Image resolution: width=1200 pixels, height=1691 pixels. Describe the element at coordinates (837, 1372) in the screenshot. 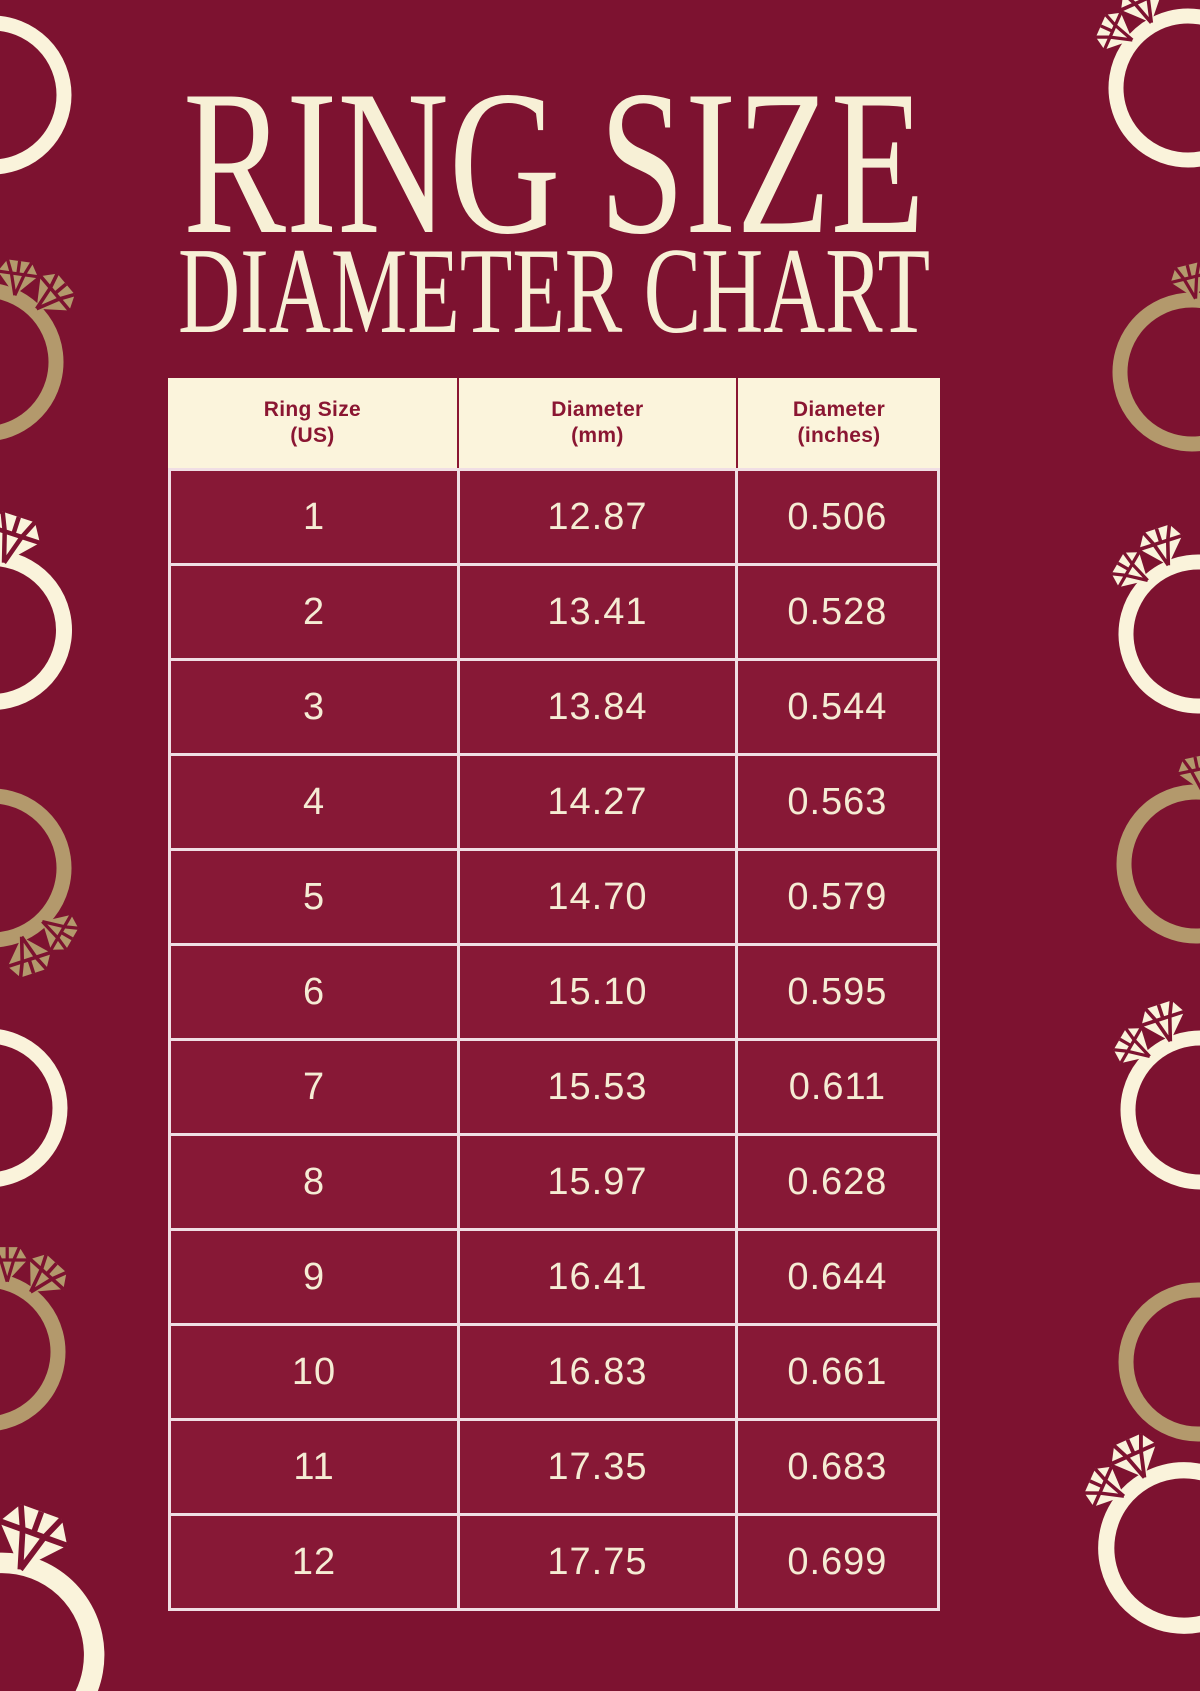

I see `cell-inches: 0.661` at that location.